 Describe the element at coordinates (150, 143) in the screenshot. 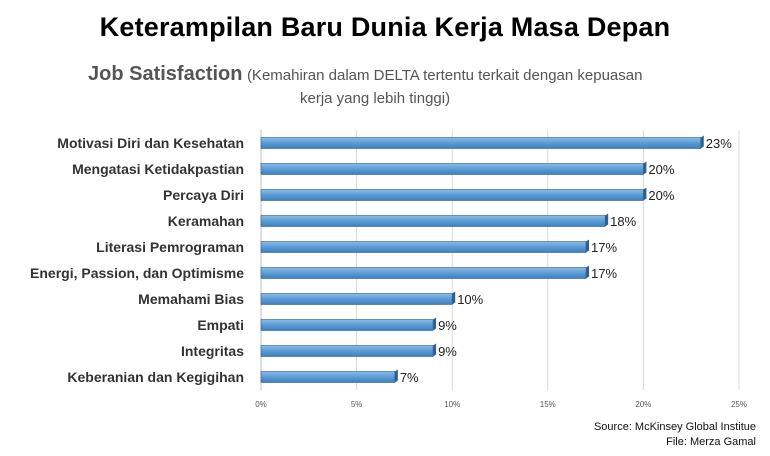

I see `category-label: Motivasi Diri dan Kesehatan` at that location.